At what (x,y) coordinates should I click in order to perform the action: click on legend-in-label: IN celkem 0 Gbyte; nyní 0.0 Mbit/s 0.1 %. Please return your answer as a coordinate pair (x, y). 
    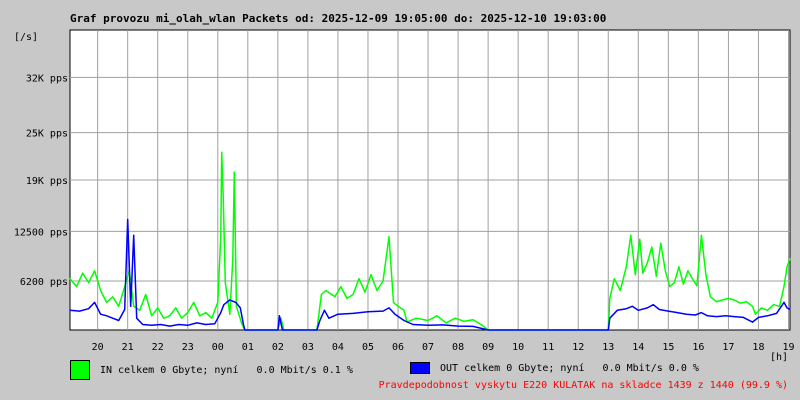
    Looking at the image, I should click on (226, 370).